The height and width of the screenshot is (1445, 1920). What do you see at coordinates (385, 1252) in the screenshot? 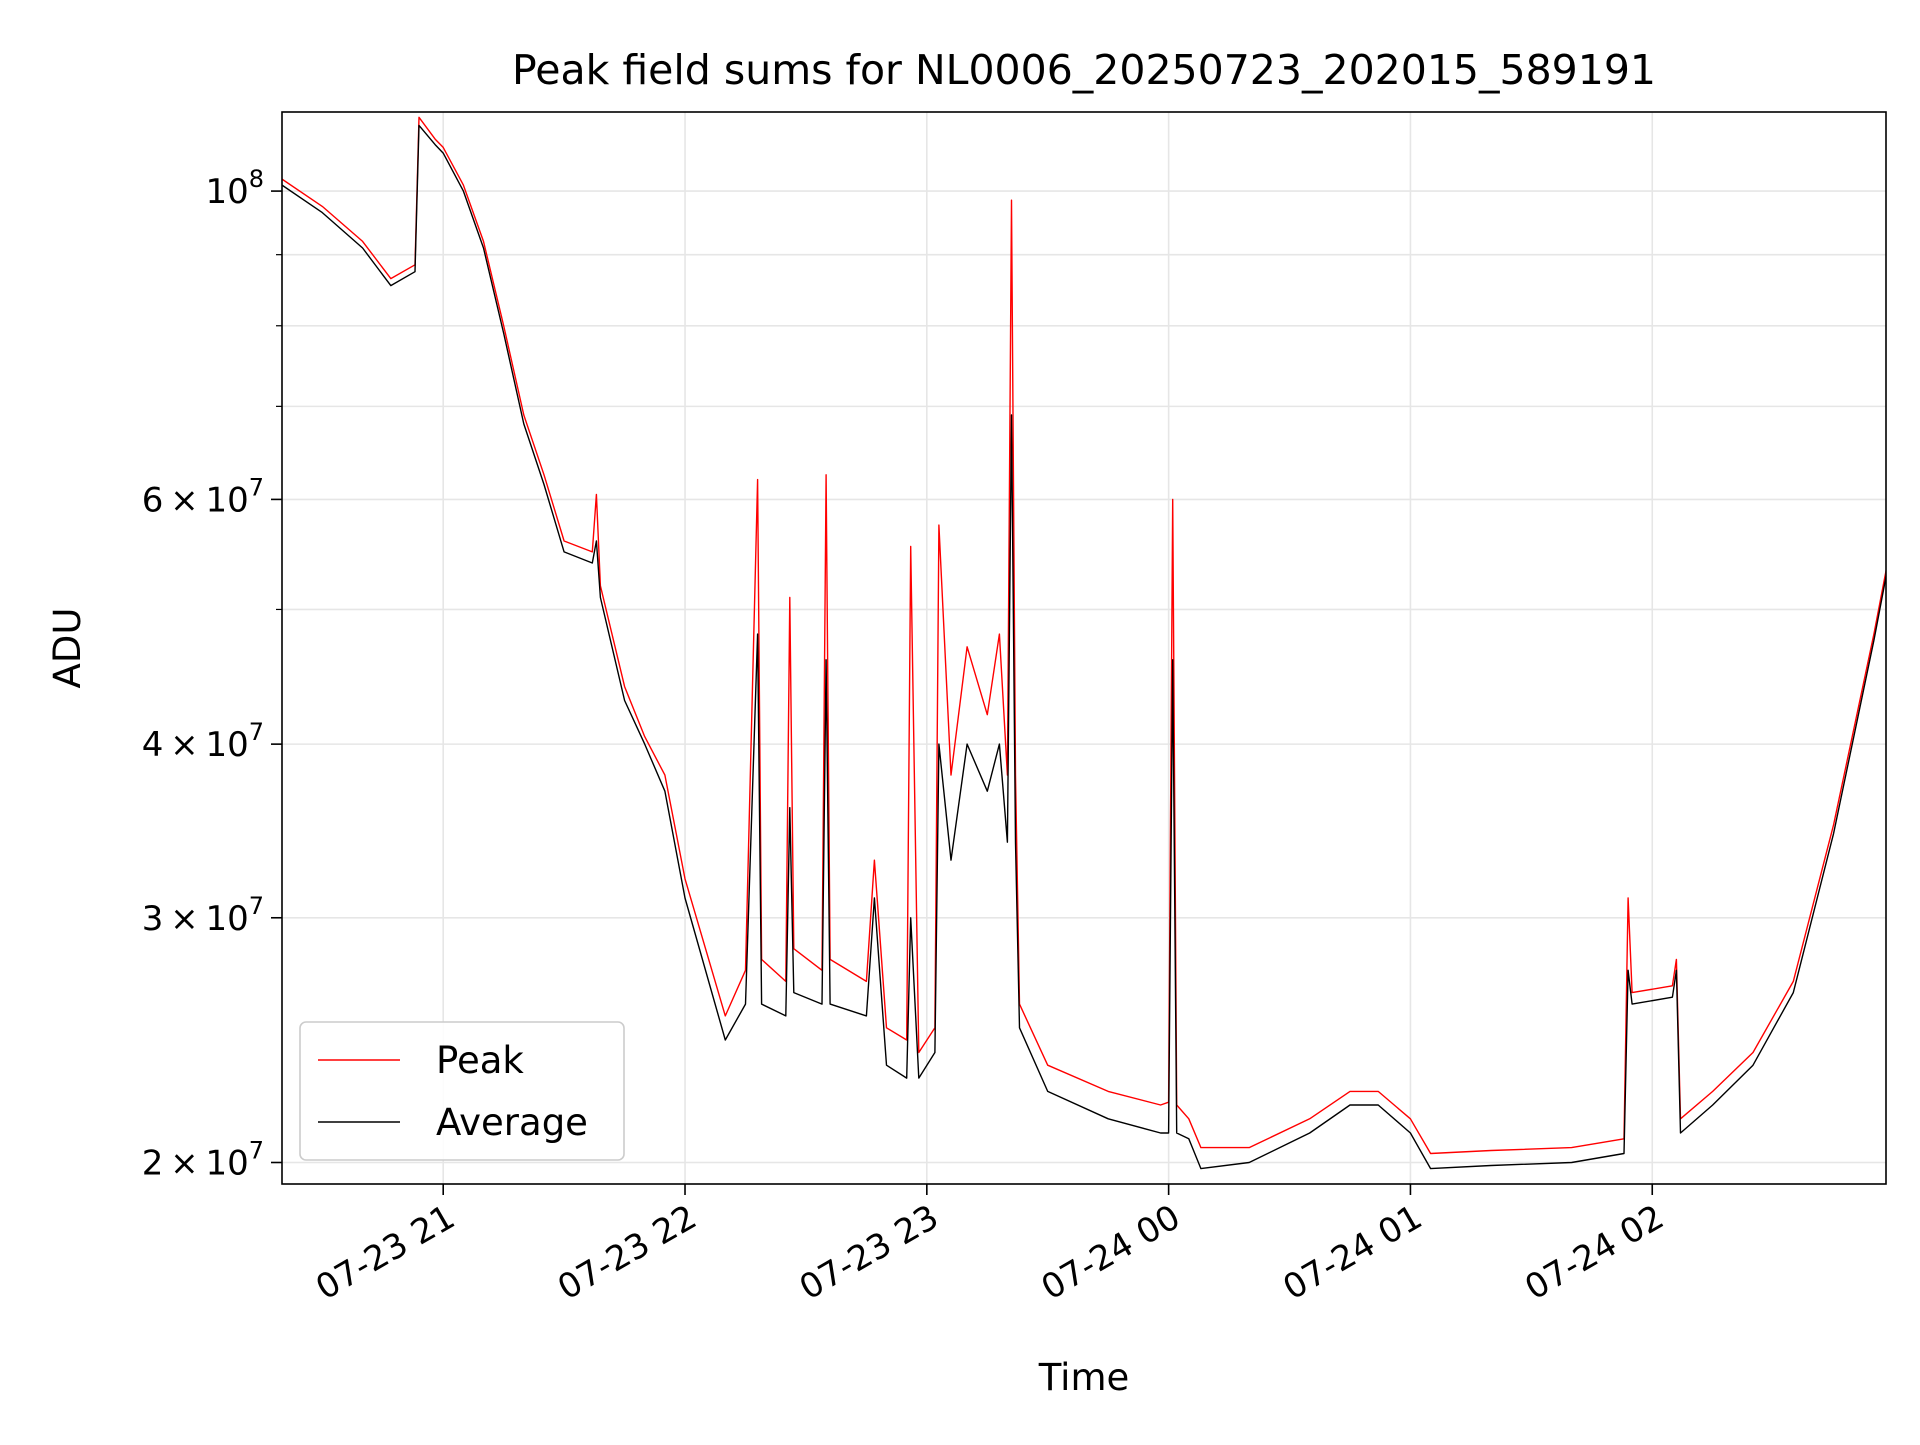
I see `x-tick-label: 07-23 21` at bounding box center [385, 1252].